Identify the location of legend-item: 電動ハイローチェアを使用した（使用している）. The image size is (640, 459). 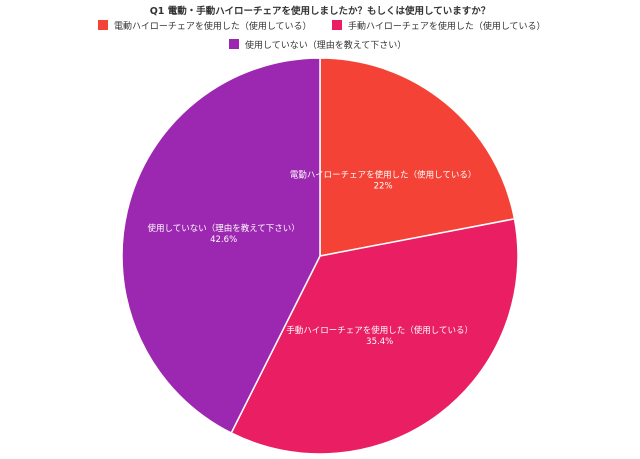
(205, 26).